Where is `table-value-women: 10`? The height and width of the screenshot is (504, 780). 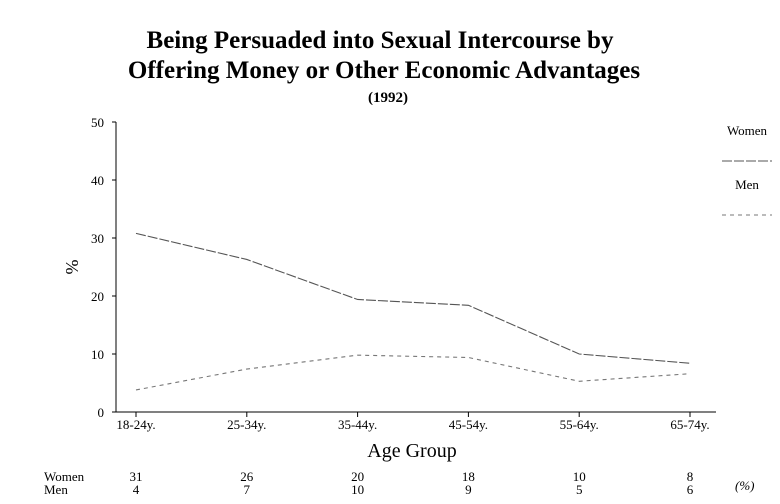 table-value-women: 10 is located at coordinates (579, 476).